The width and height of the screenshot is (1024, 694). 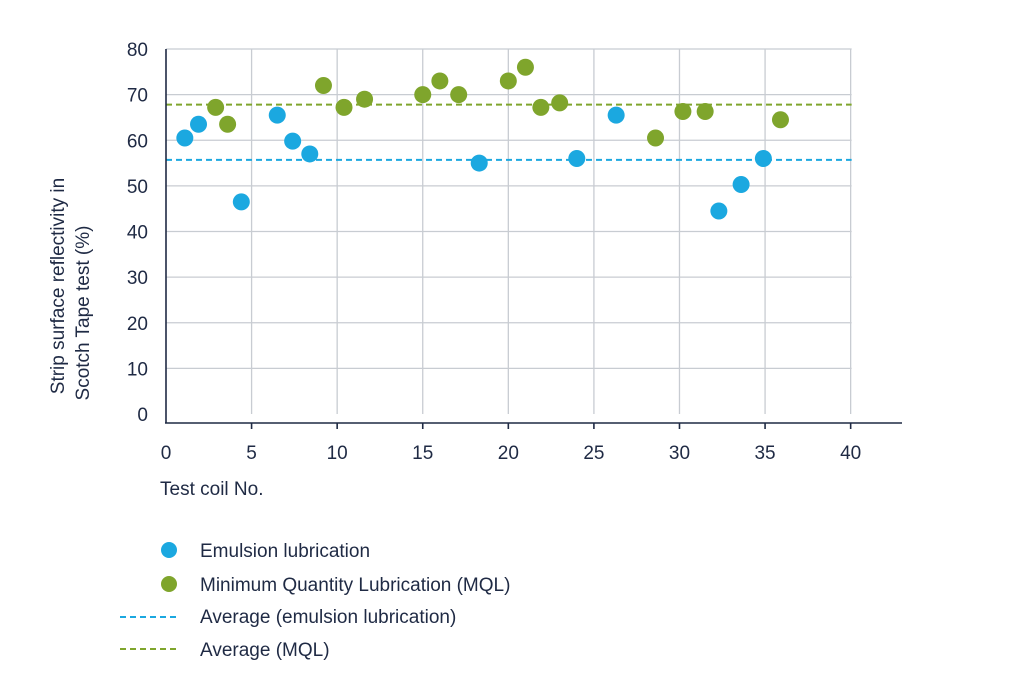 What do you see at coordinates (166, 453) in the screenshot?
I see `x-tick-label-0: 0` at bounding box center [166, 453].